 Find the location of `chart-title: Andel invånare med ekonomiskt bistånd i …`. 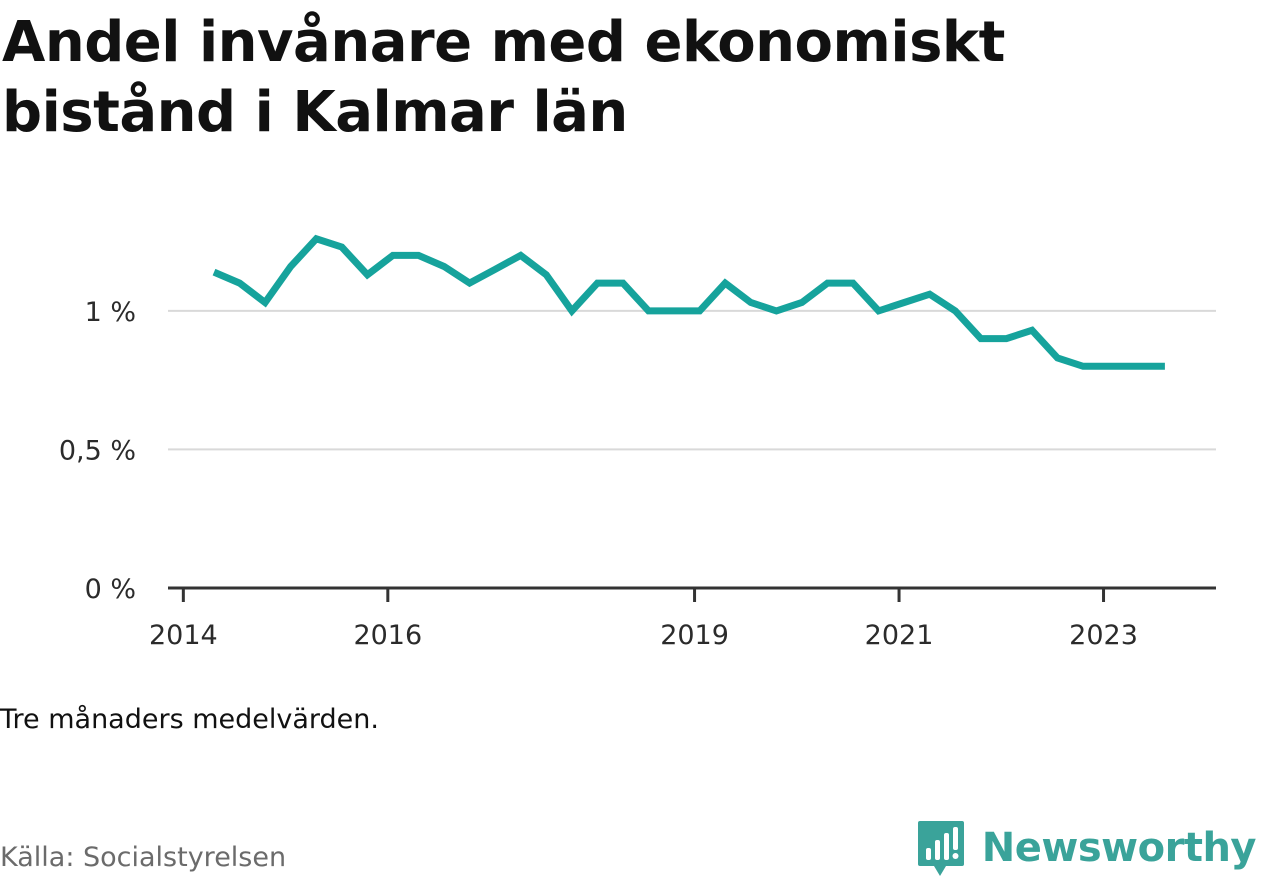

chart-title: Andel invånare med ekonomiskt bistånd i … is located at coordinates (503, 77).